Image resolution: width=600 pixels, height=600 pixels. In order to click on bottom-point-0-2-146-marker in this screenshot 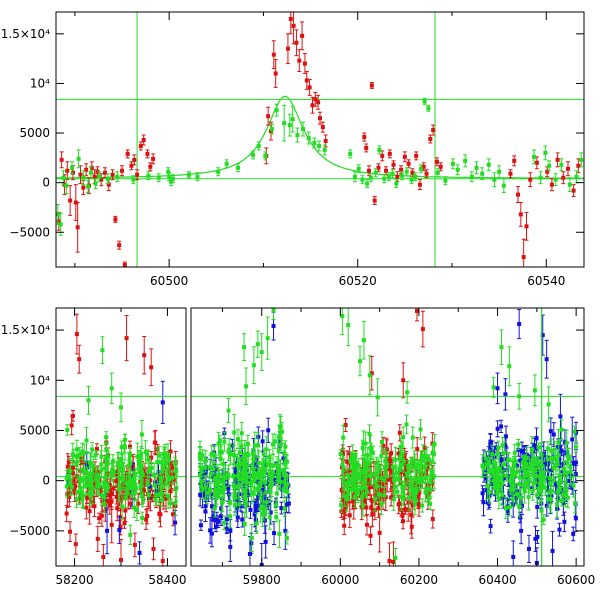, I will do `click(142, 474)`.